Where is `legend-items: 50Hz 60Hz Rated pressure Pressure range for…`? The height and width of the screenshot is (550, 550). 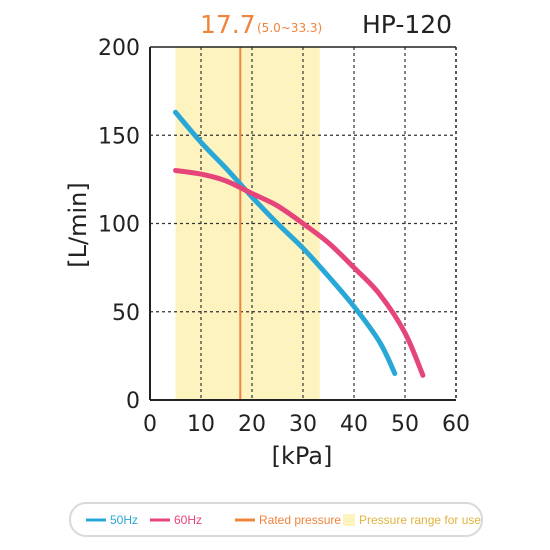
legend-items: 50Hz 60Hz Rated pressure Pressure range for… is located at coordinates (283, 520).